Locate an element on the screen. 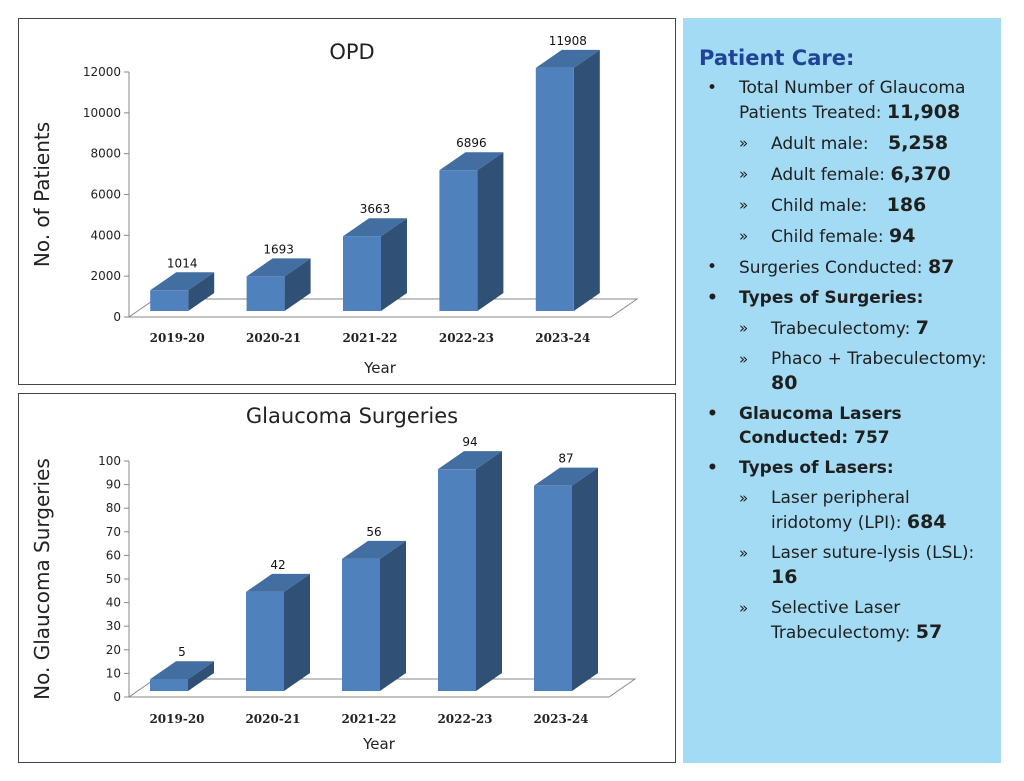 The width and height of the screenshot is (1024, 781). data-label: 11908 is located at coordinates (568, 41).